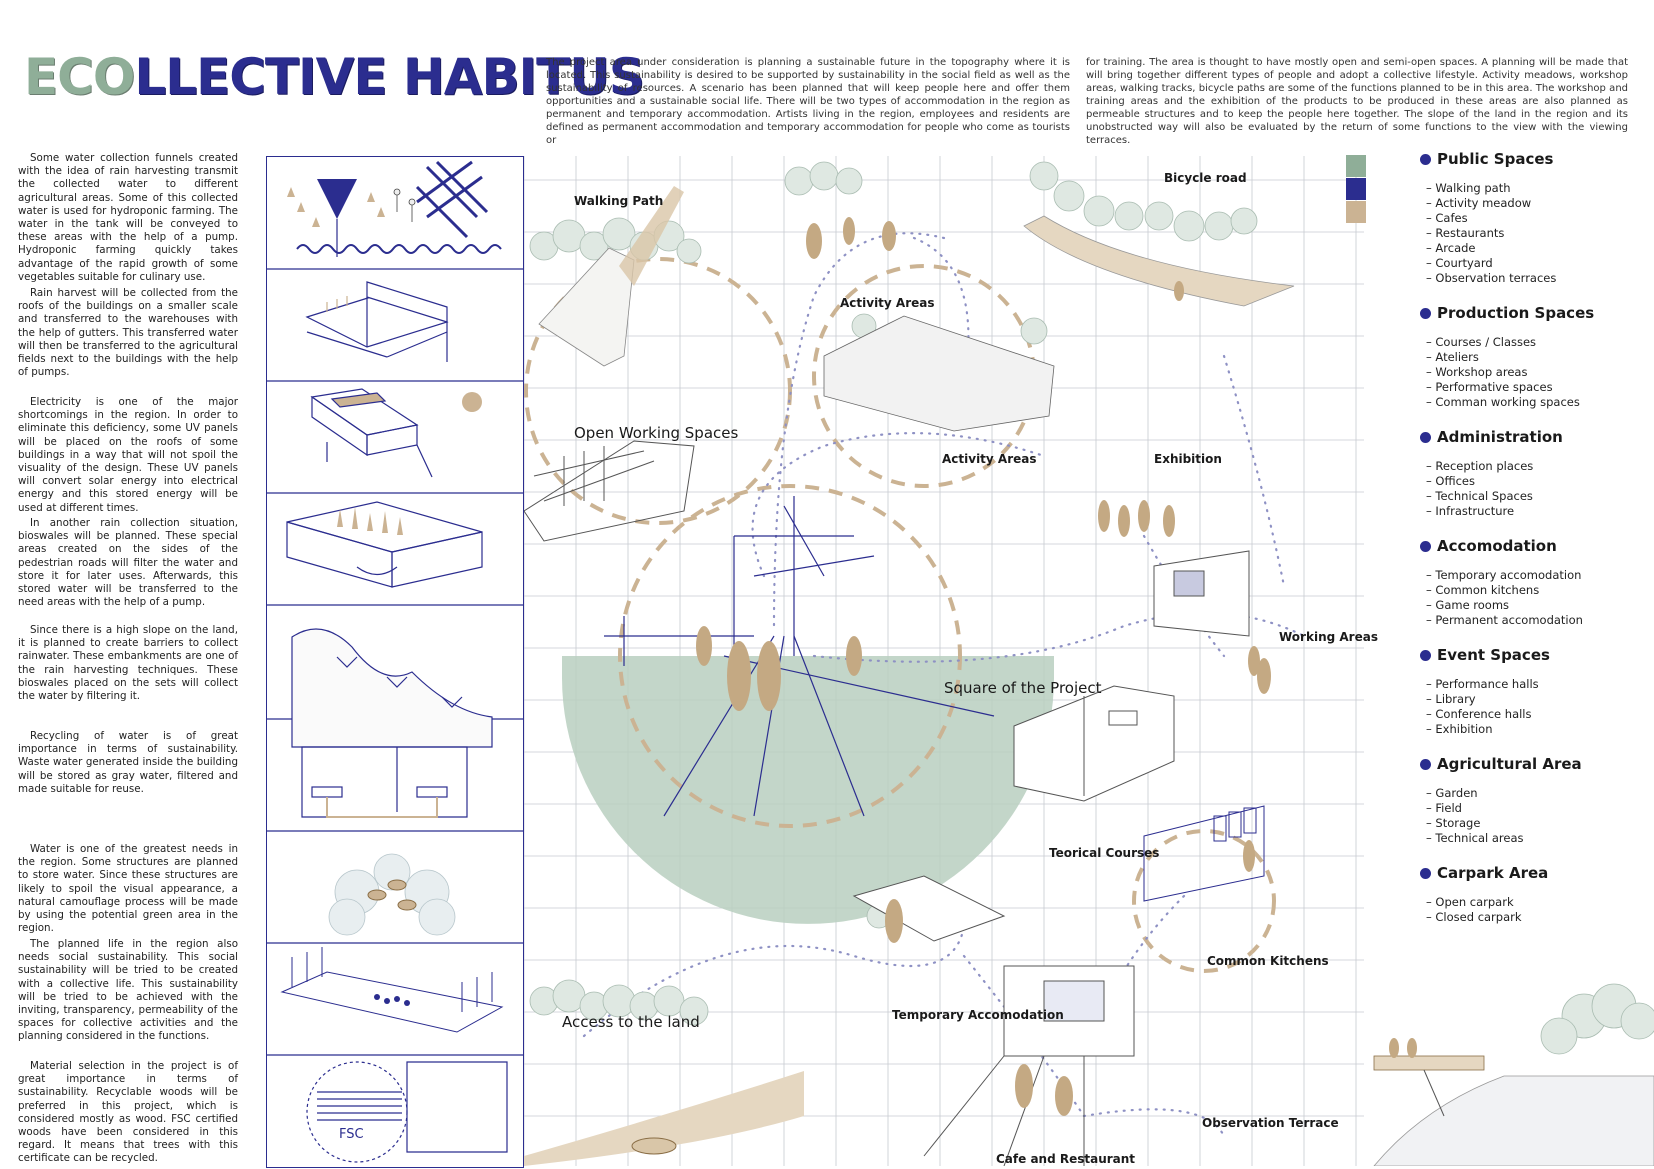 The width and height of the screenshot is (1654, 1169). I want to click on roof-gutter-icon, so click(377, 321).